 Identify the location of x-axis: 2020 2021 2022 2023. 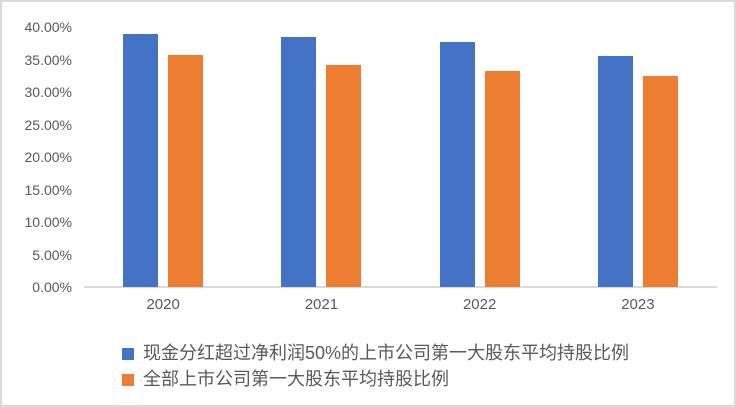
(400, 304).